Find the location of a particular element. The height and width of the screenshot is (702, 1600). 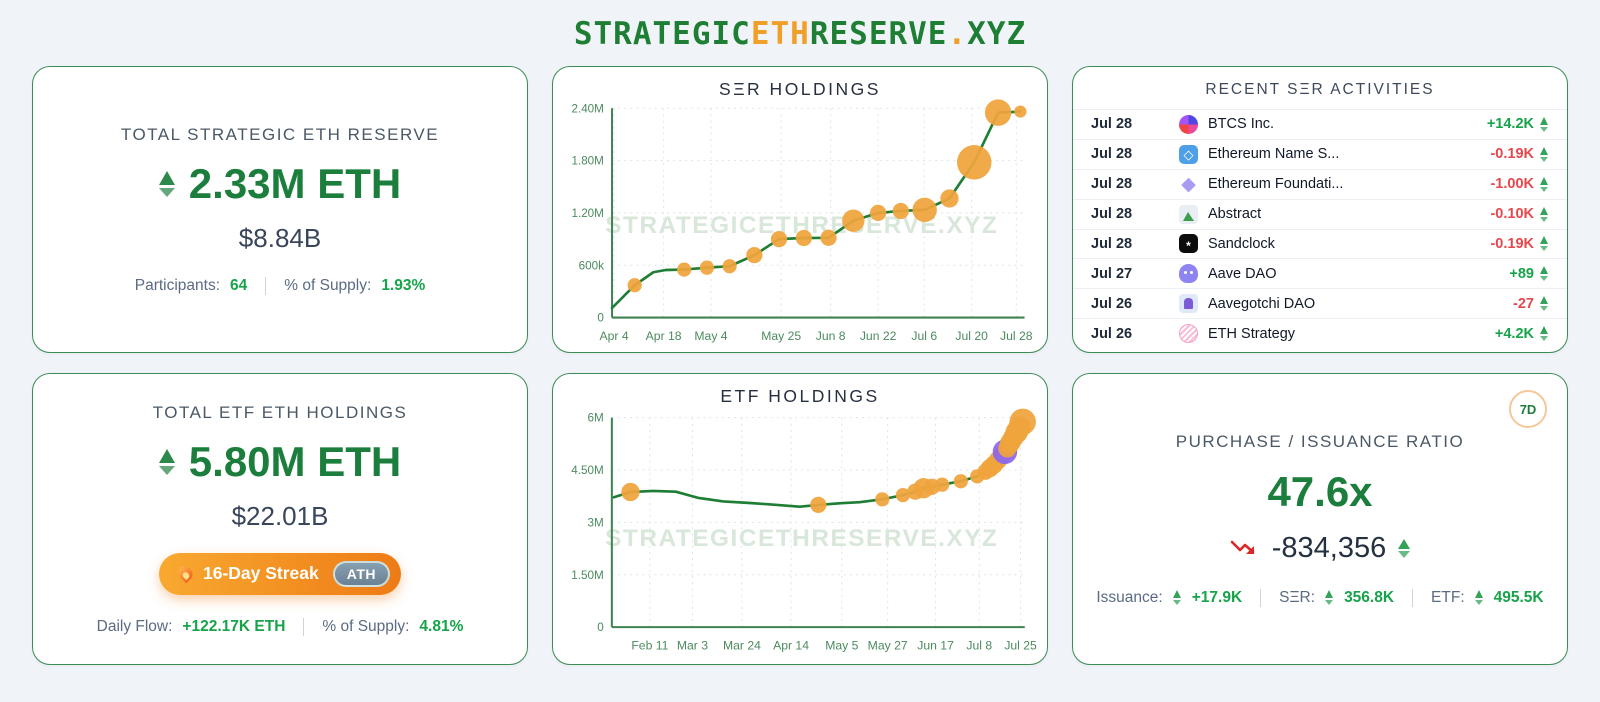

activity-row: Jul 28 Abstract -0.10K is located at coordinates (1320, 213).